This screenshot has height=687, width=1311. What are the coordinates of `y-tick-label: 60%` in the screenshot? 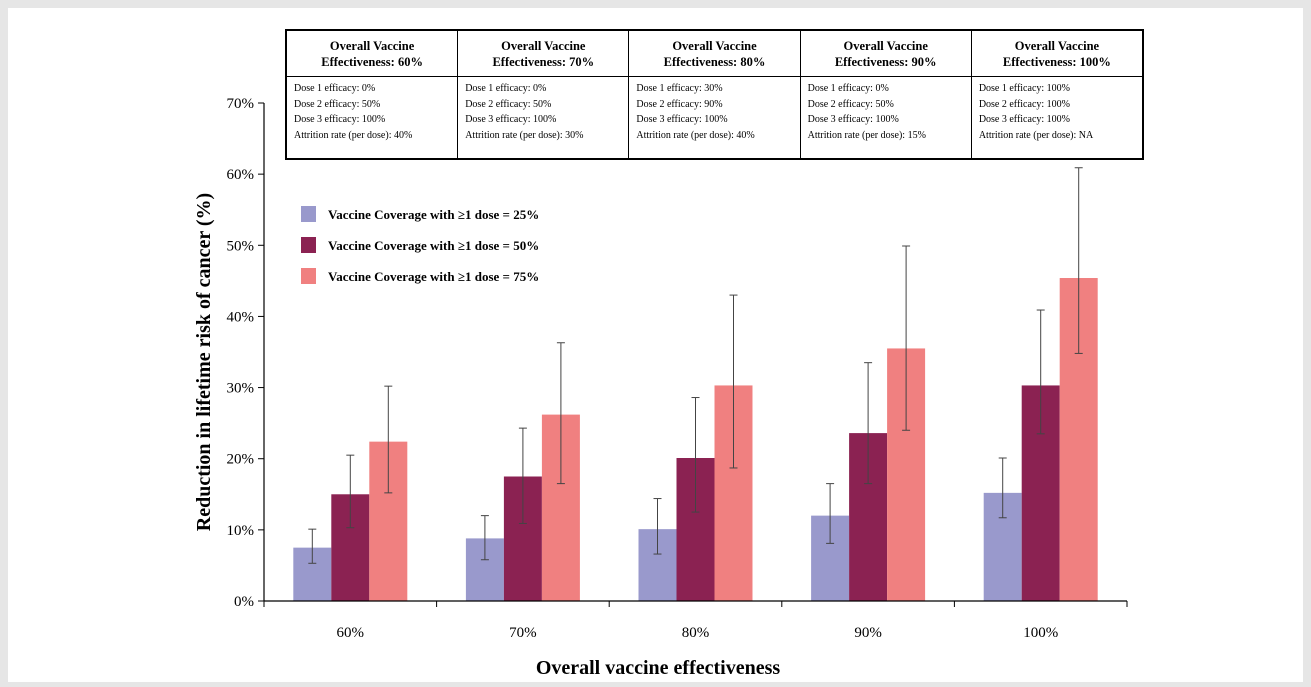 It's located at (241, 175).